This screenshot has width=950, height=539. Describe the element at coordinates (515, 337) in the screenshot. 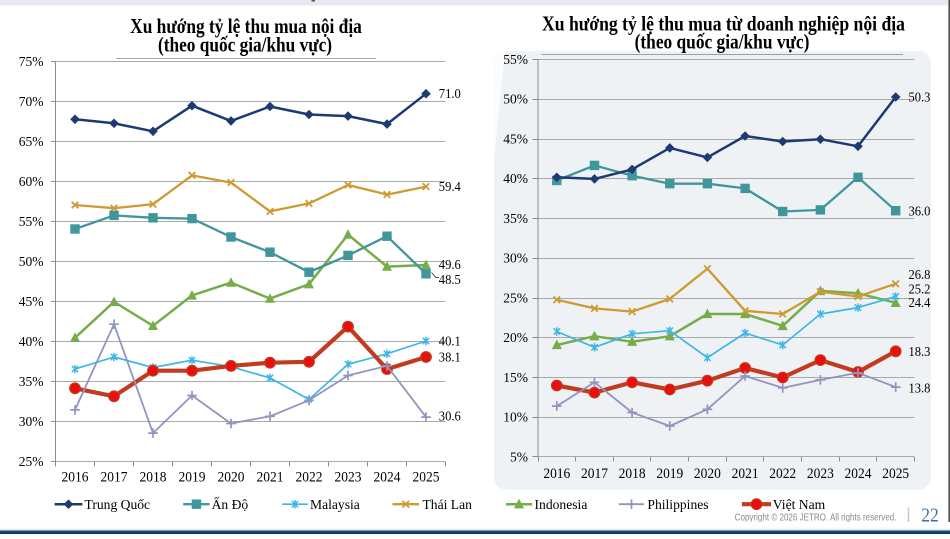

I see `svg-text: 20%` at that location.